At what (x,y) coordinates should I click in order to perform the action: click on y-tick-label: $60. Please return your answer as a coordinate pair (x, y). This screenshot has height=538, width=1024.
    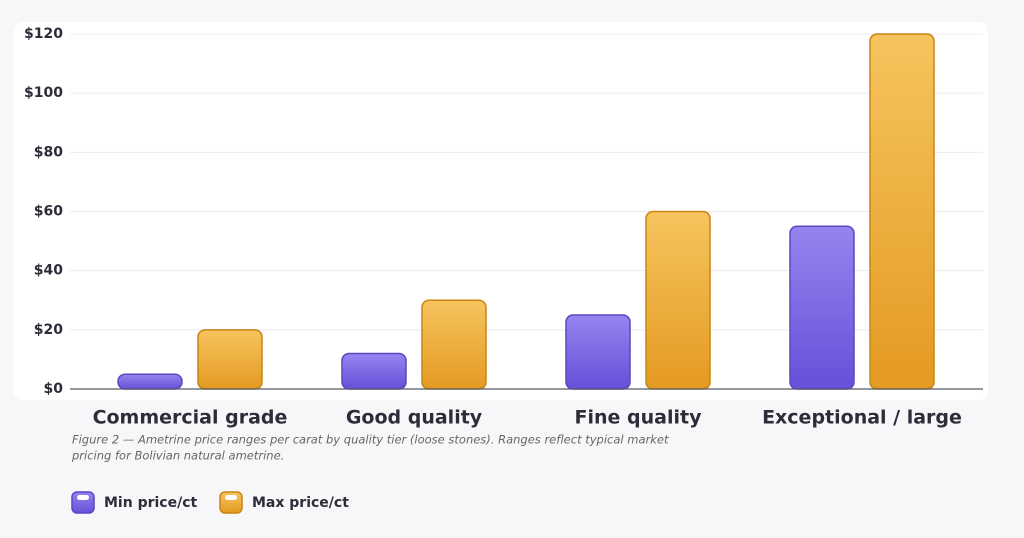
    Looking at the image, I should click on (48, 212).